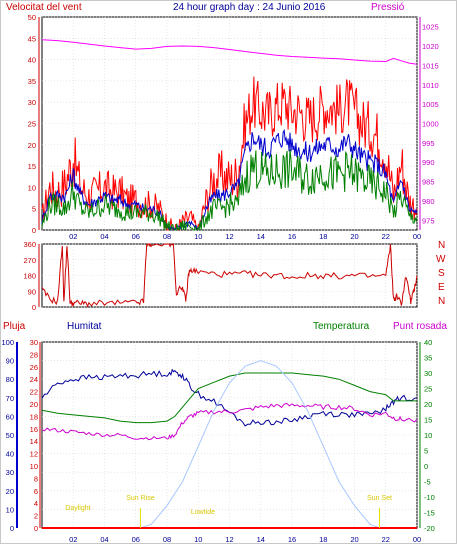  What do you see at coordinates (34, 367) in the screenshot?
I see `rain-y-tick: 26` at bounding box center [34, 367].